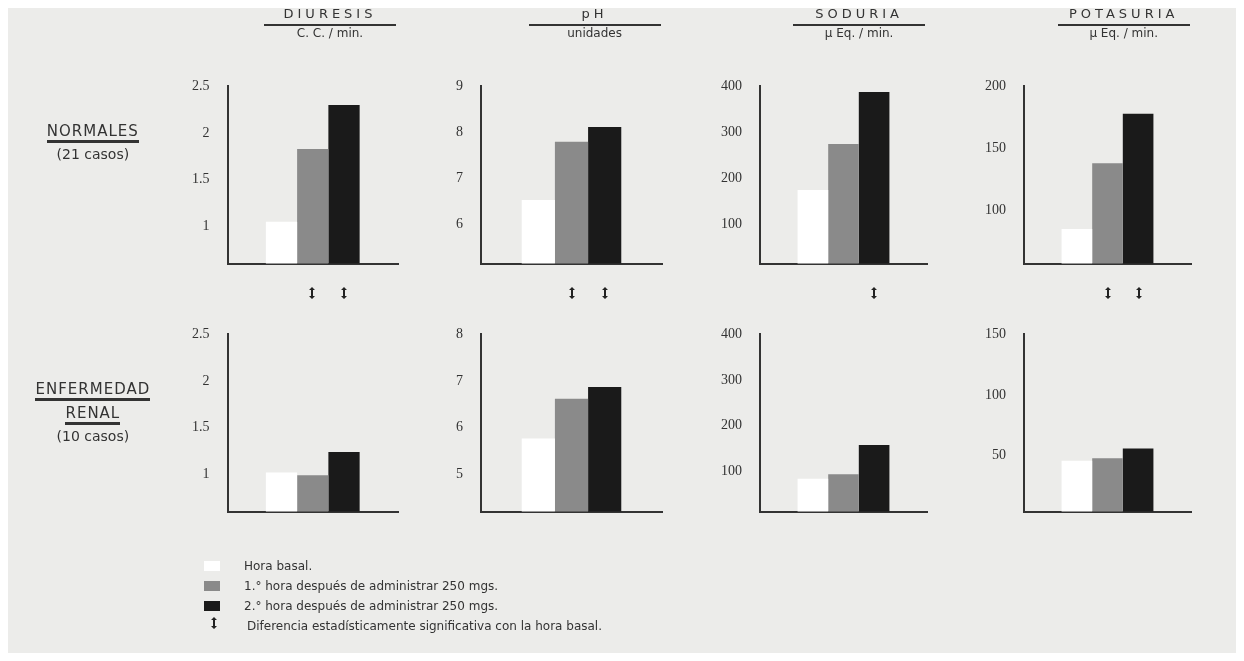  Describe the element at coordinates (371, 586) in the screenshot. I see `legend-label: 1.° hora después de administrar 250 mgs.` at that location.